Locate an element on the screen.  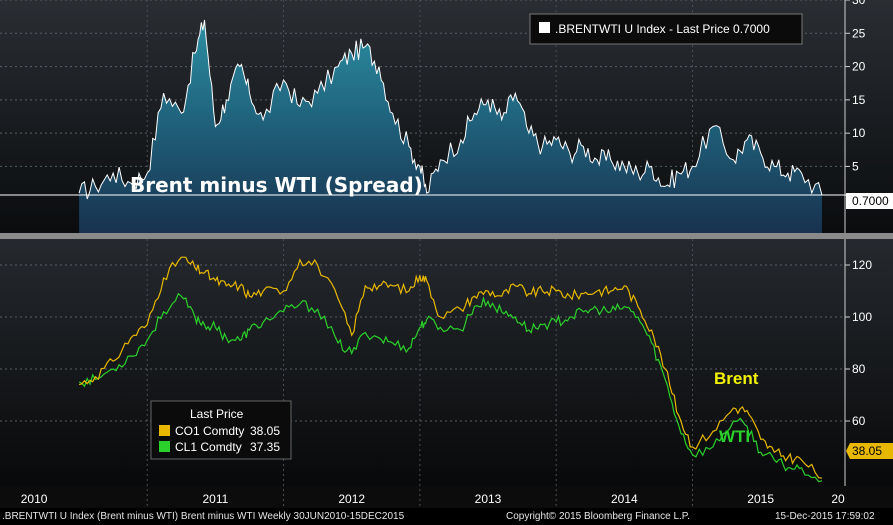
footer-timestamp: 15-Dec-2015 17:59:02 is located at coordinates (825, 516).